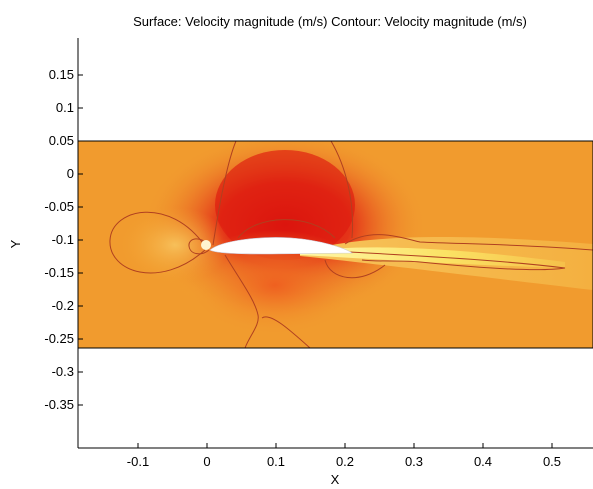  What do you see at coordinates (63, 371) in the screenshot?
I see `y-tick-label: -0.3` at bounding box center [63, 371].